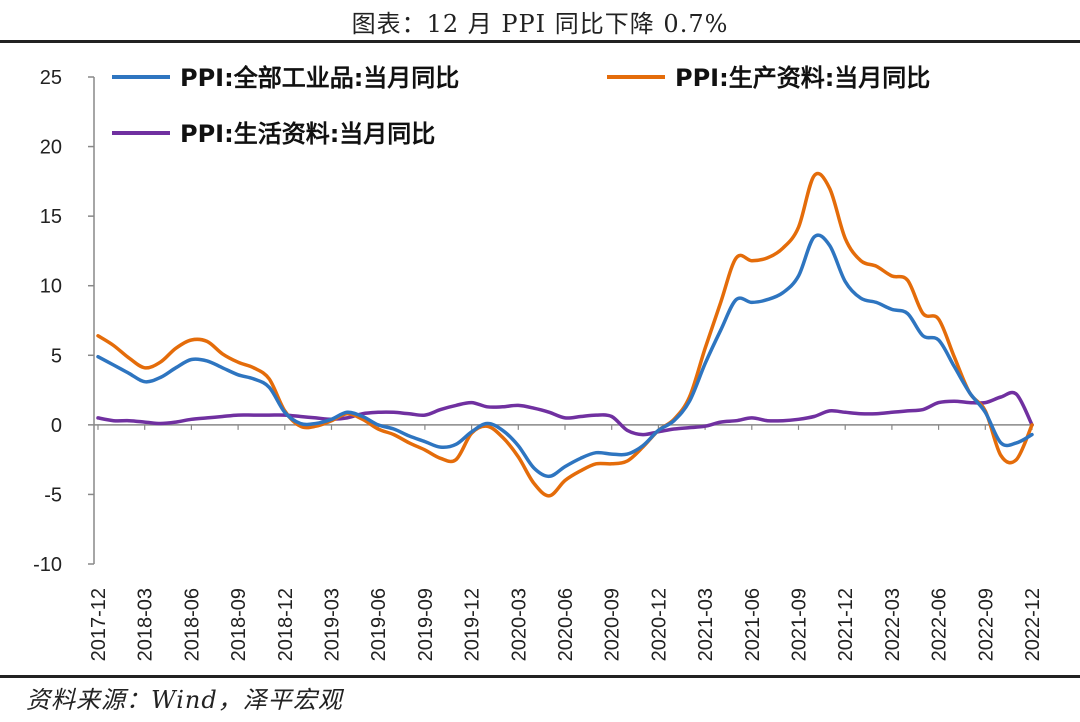 This screenshot has width=1080, height=722. What do you see at coordinates (426, 624) in the screenshot?
I see `x-tick-label: 2019-09` at bounding box center [426, 624].